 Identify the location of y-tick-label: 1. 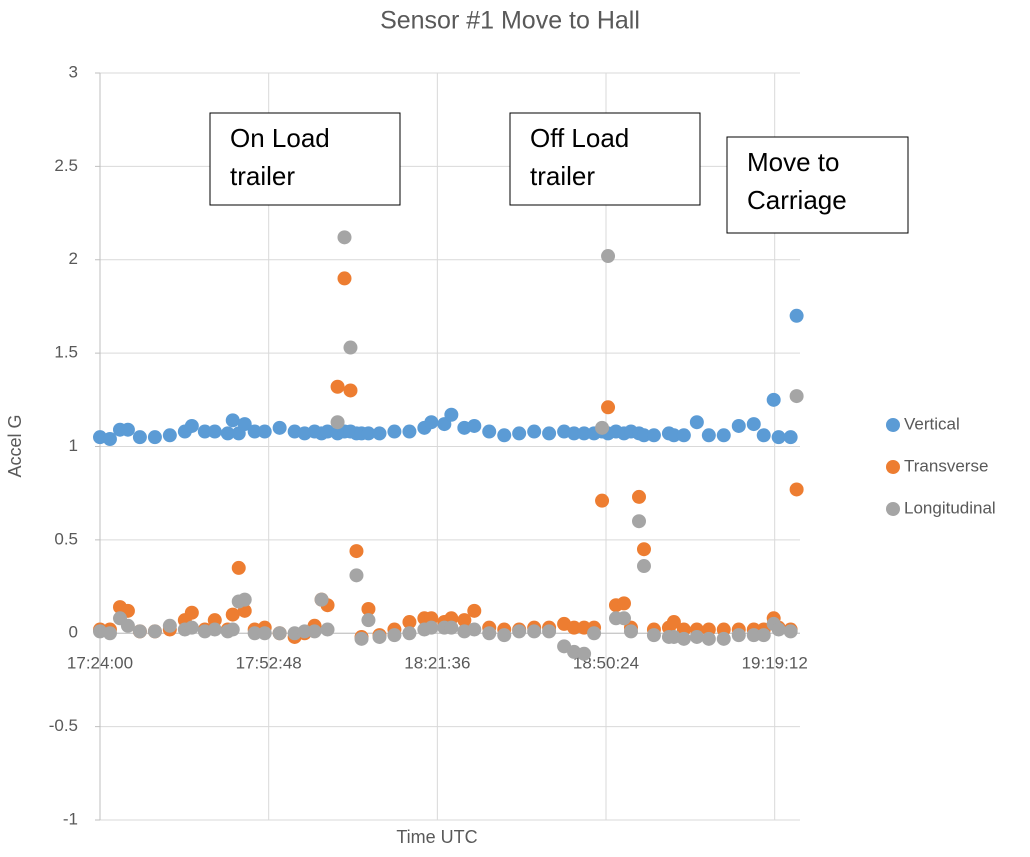
(73, 445).